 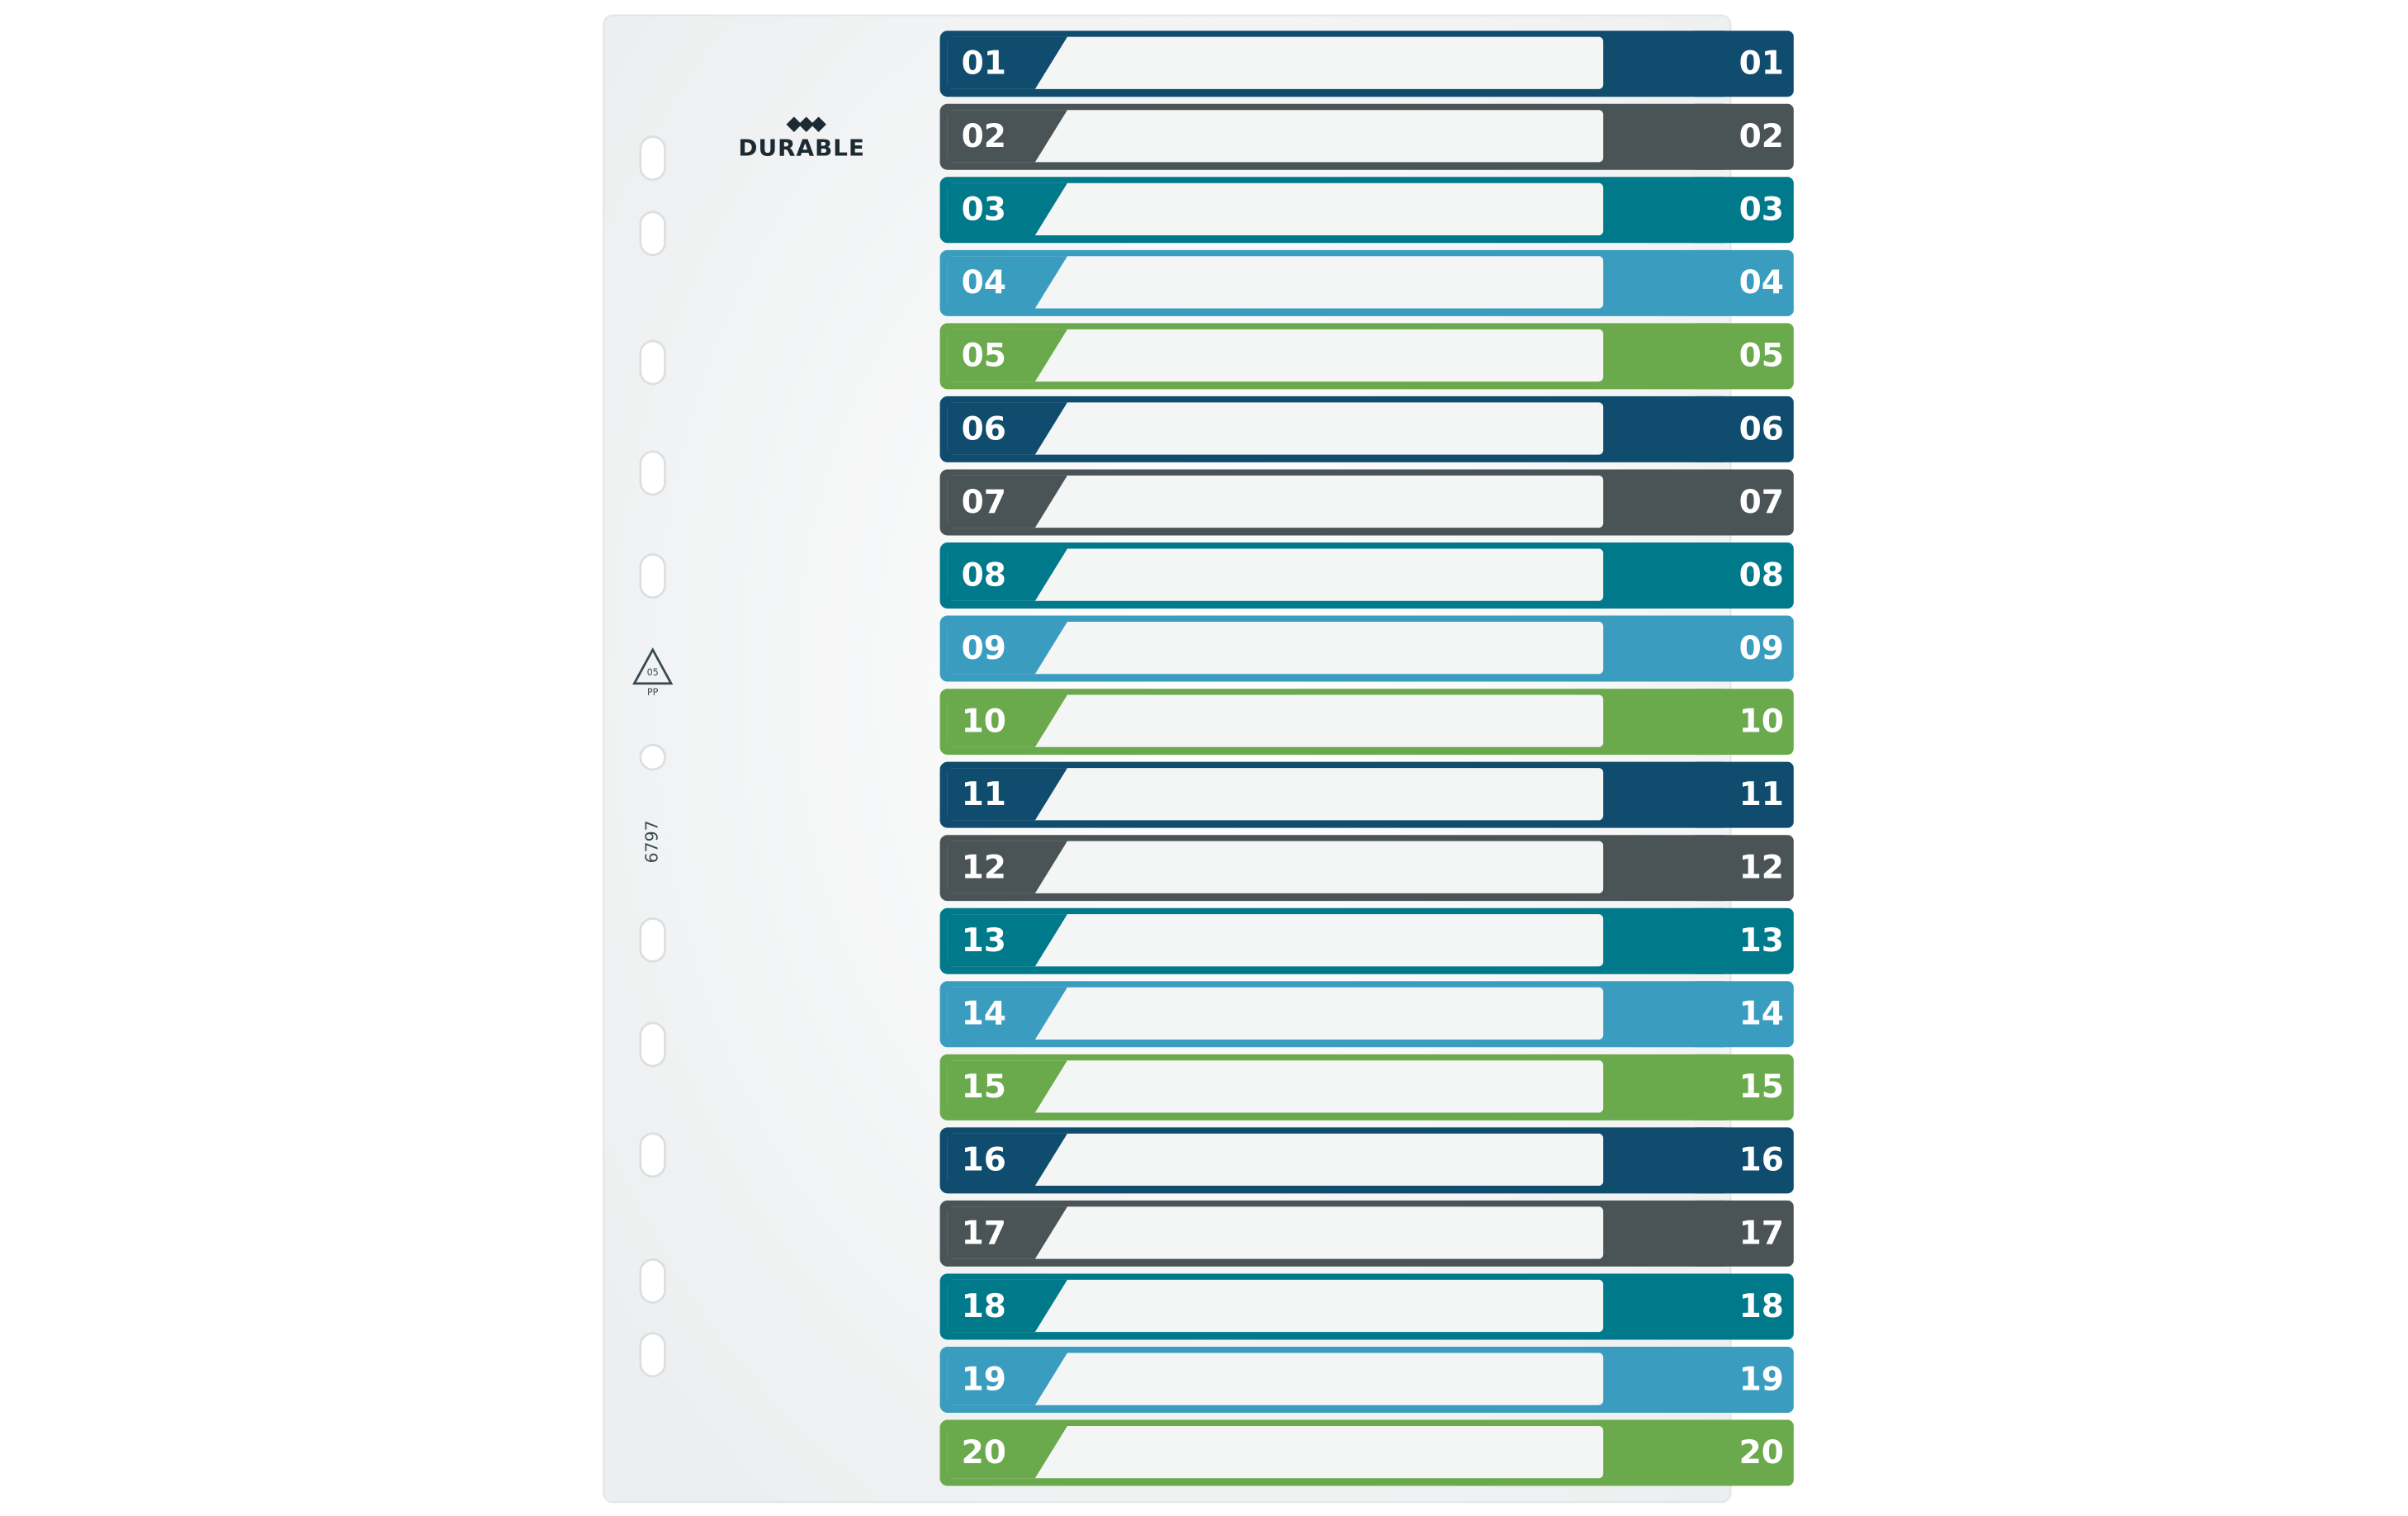 I want to click on tab-label-left: 15, so click(x=984, y=1087).